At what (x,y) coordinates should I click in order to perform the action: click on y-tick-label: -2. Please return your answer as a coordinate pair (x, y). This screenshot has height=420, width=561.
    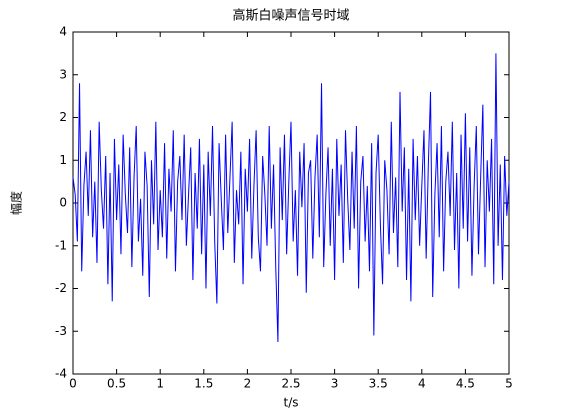
    Looking at the image, I should click on (61, 288).